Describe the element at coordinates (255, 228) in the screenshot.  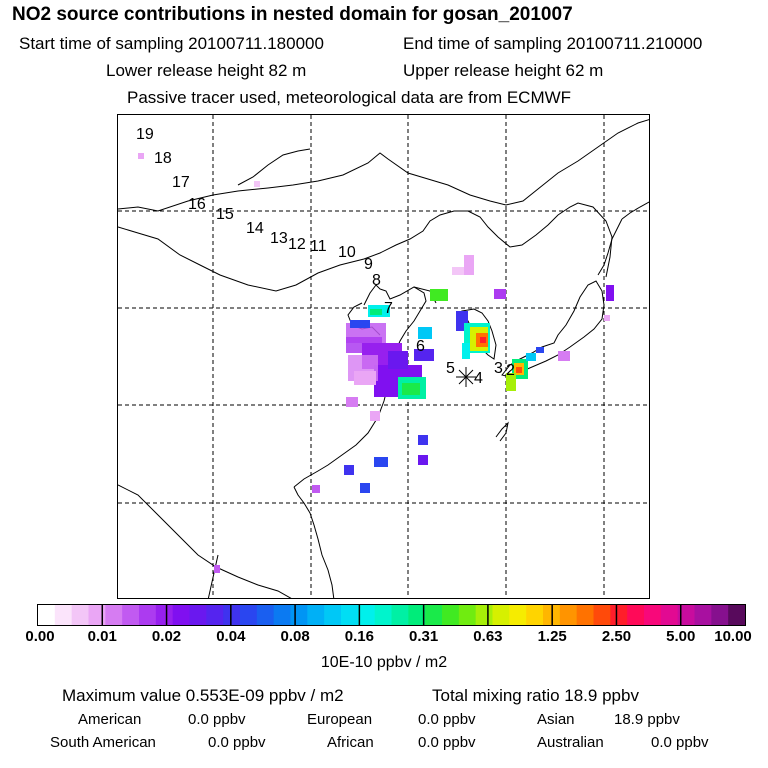
I see `trajectory-label-14: 14` at that location.